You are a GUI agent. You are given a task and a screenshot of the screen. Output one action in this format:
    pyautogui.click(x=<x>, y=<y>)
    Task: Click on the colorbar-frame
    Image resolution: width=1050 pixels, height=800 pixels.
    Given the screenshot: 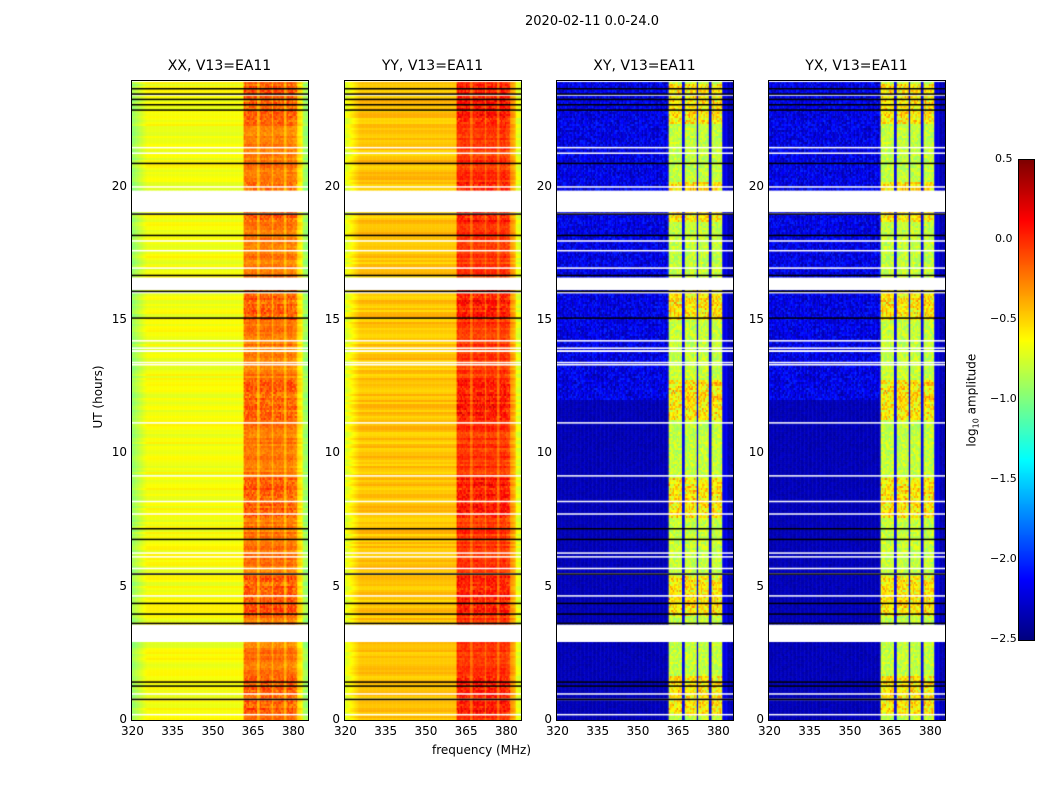 What is the action you would take?
    pyautogui.click(x=1026, y=400)
    